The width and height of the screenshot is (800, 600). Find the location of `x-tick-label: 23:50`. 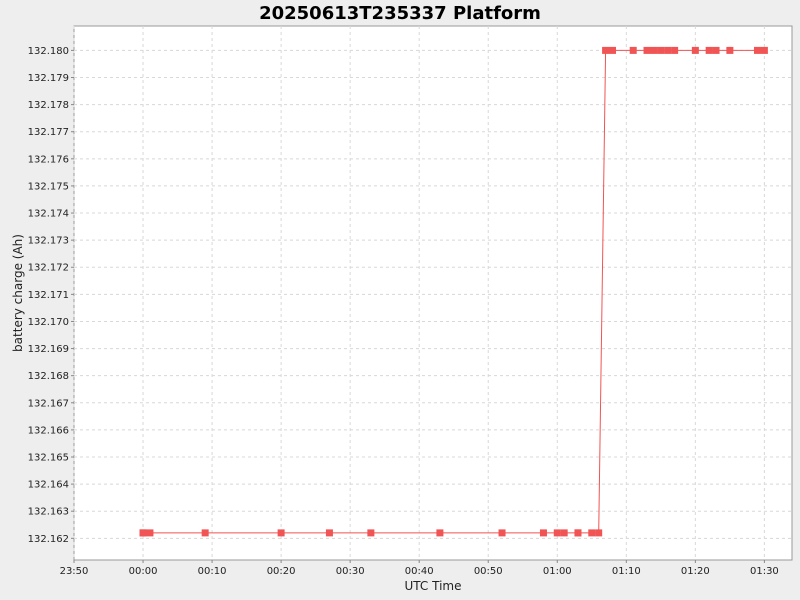

x-tick-label: 23:50 is located at coordinates (74, 571).